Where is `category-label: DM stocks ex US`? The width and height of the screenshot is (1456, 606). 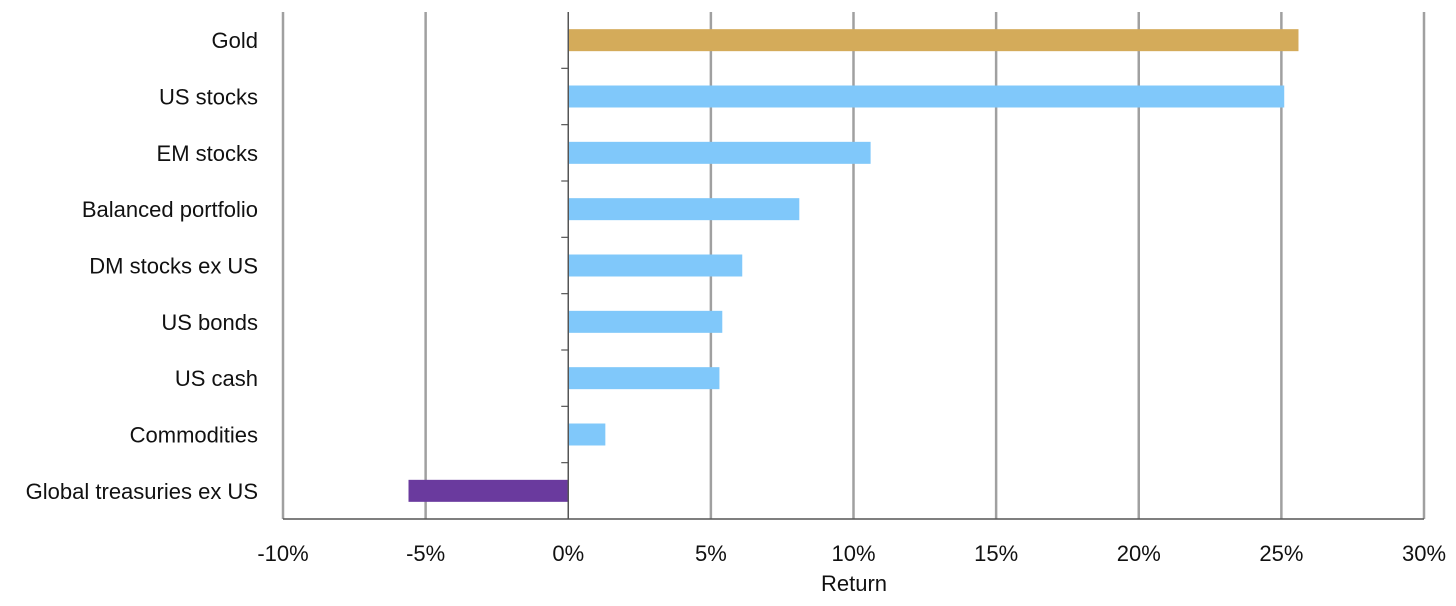 category-label: DM stocks ex US is located at coordinates (173, 266).